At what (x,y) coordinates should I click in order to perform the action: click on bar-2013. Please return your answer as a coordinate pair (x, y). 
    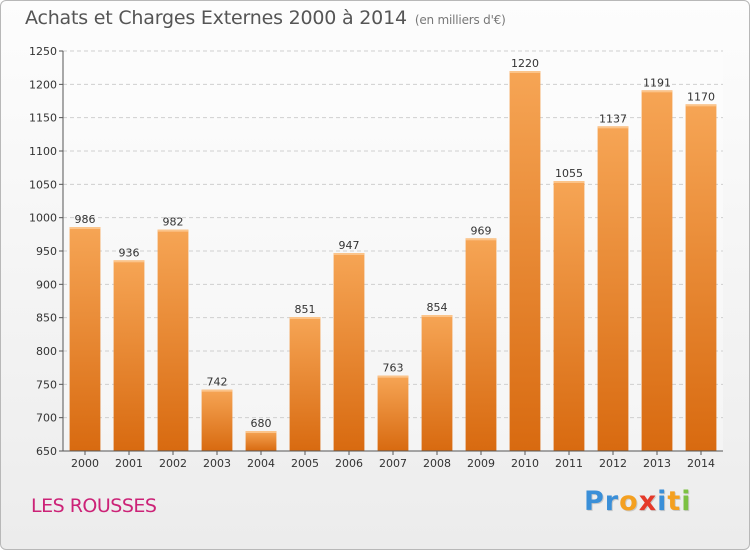
    Looking at the image, I should click on (657, 270).